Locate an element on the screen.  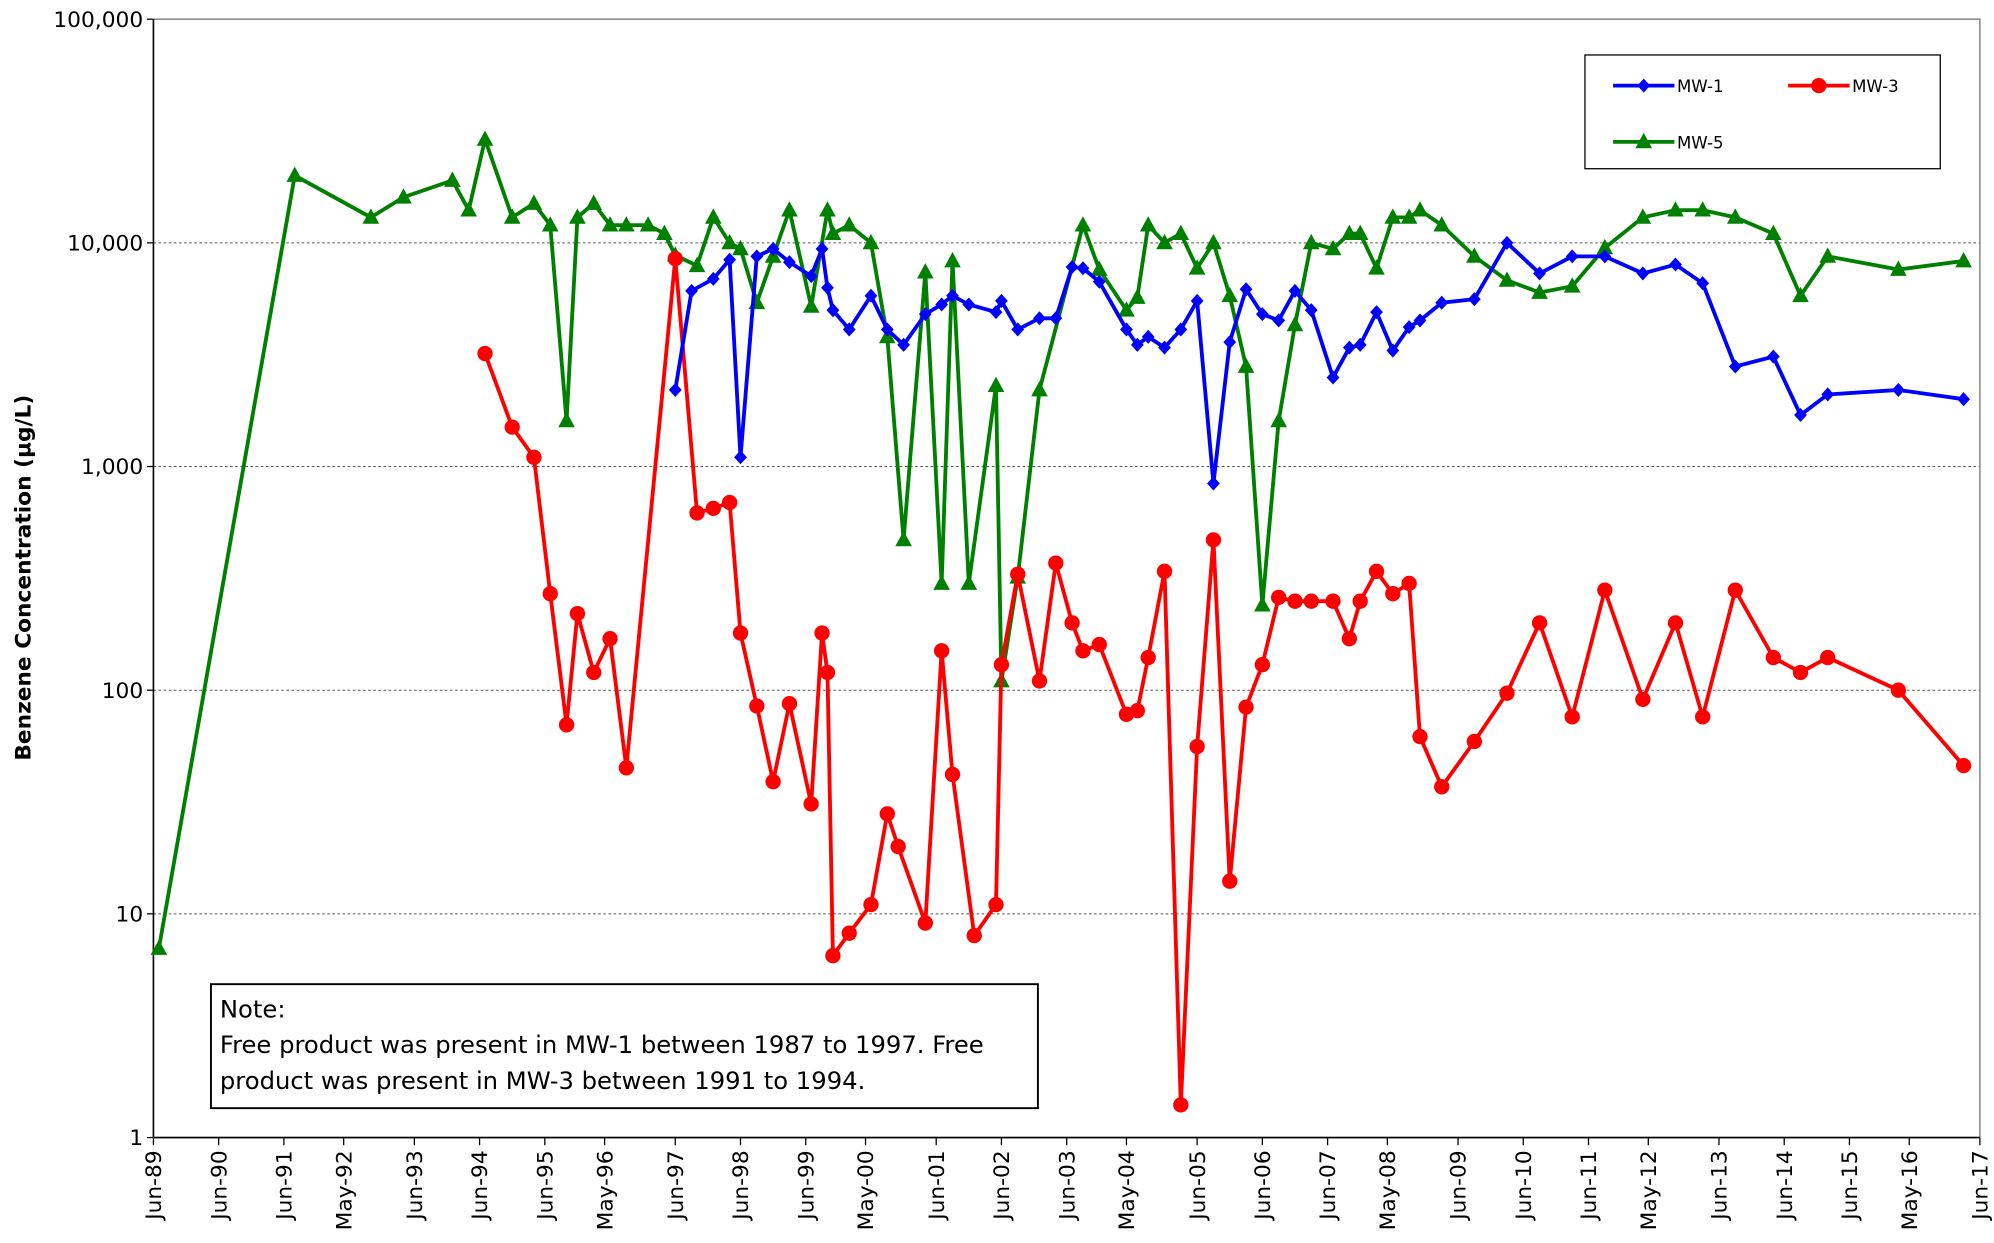
x-tick-label: Jun-14 is located at coordinates (1785, 1185).